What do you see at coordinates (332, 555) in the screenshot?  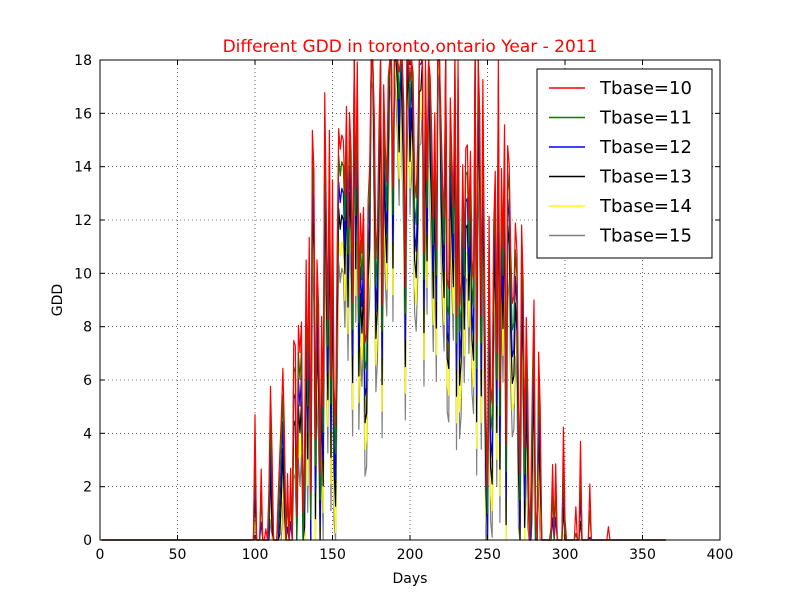 I see `x-tick-label: 150` at bounding box center [332, 555].